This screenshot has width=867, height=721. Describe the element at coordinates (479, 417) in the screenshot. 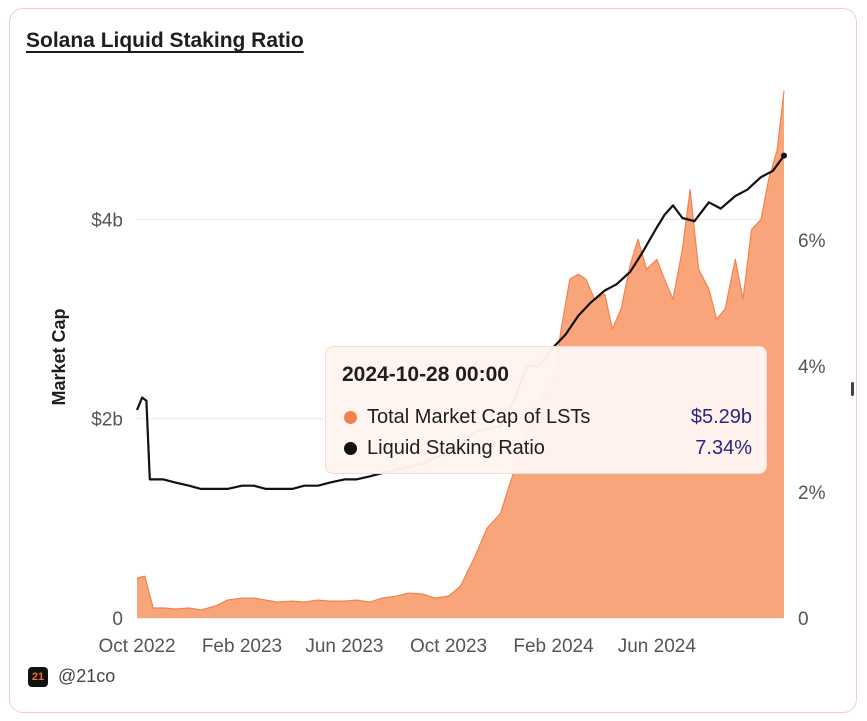

I see `tooltip-label: Total Market Cap of LSTs` at that location.